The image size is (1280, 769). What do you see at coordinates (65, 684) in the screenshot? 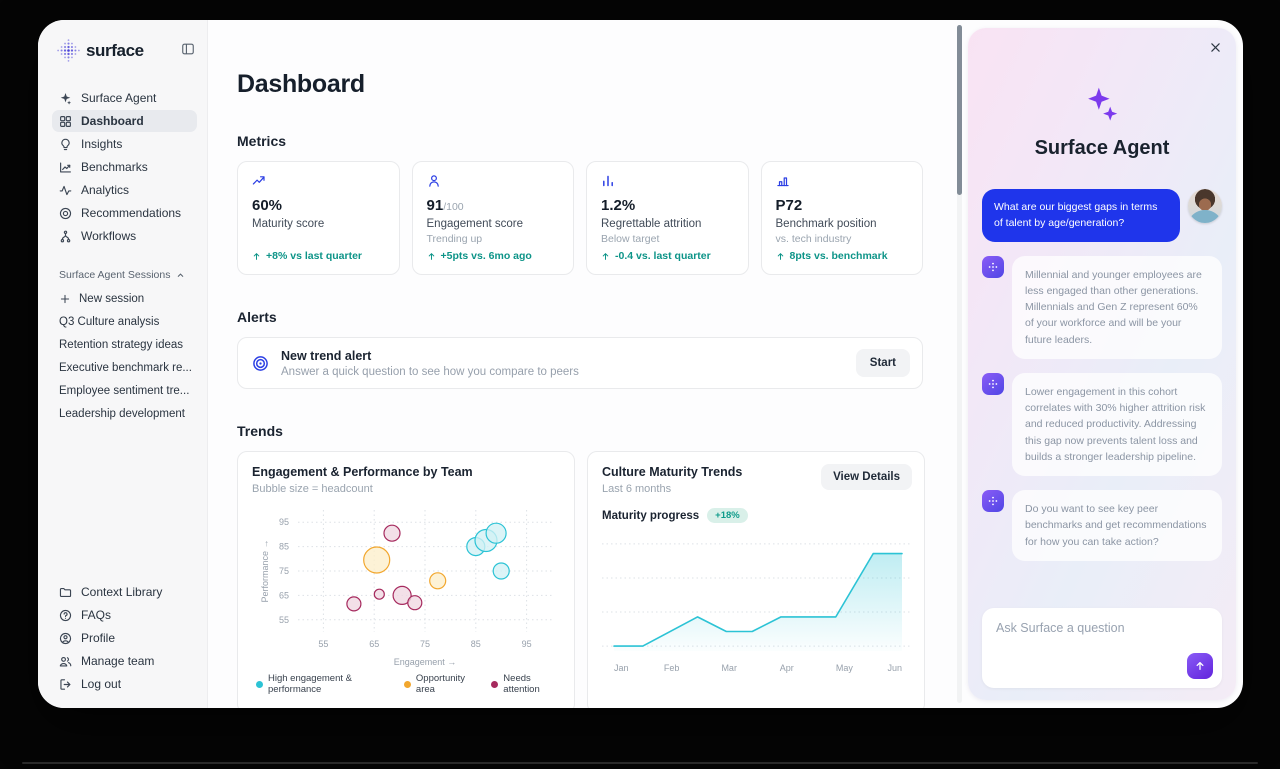
I see `logout-icon` at bounding box center [65, 684].